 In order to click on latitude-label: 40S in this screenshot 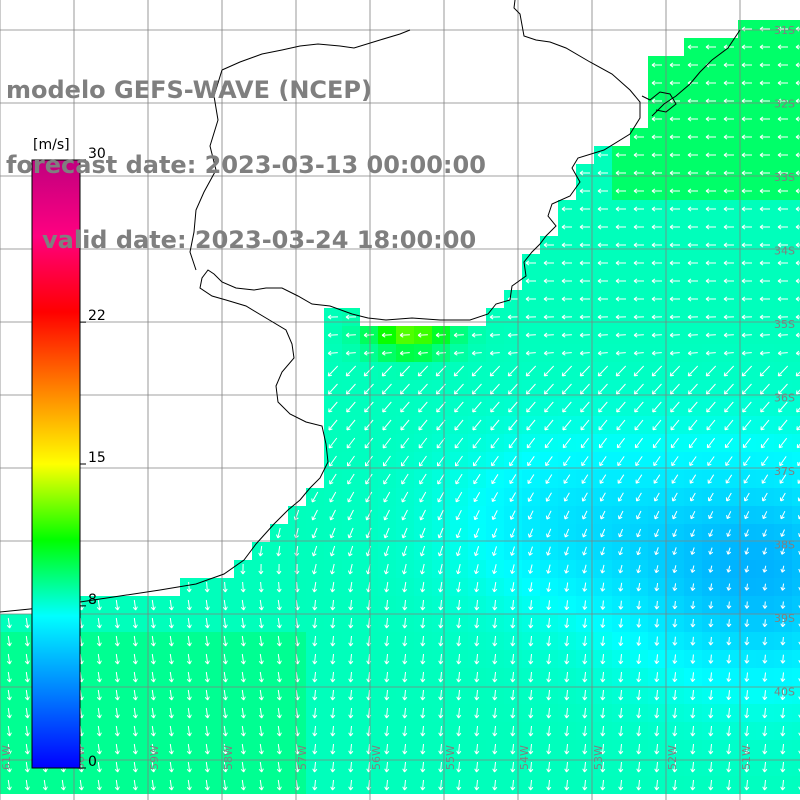, I will do `click(784, 692)`.